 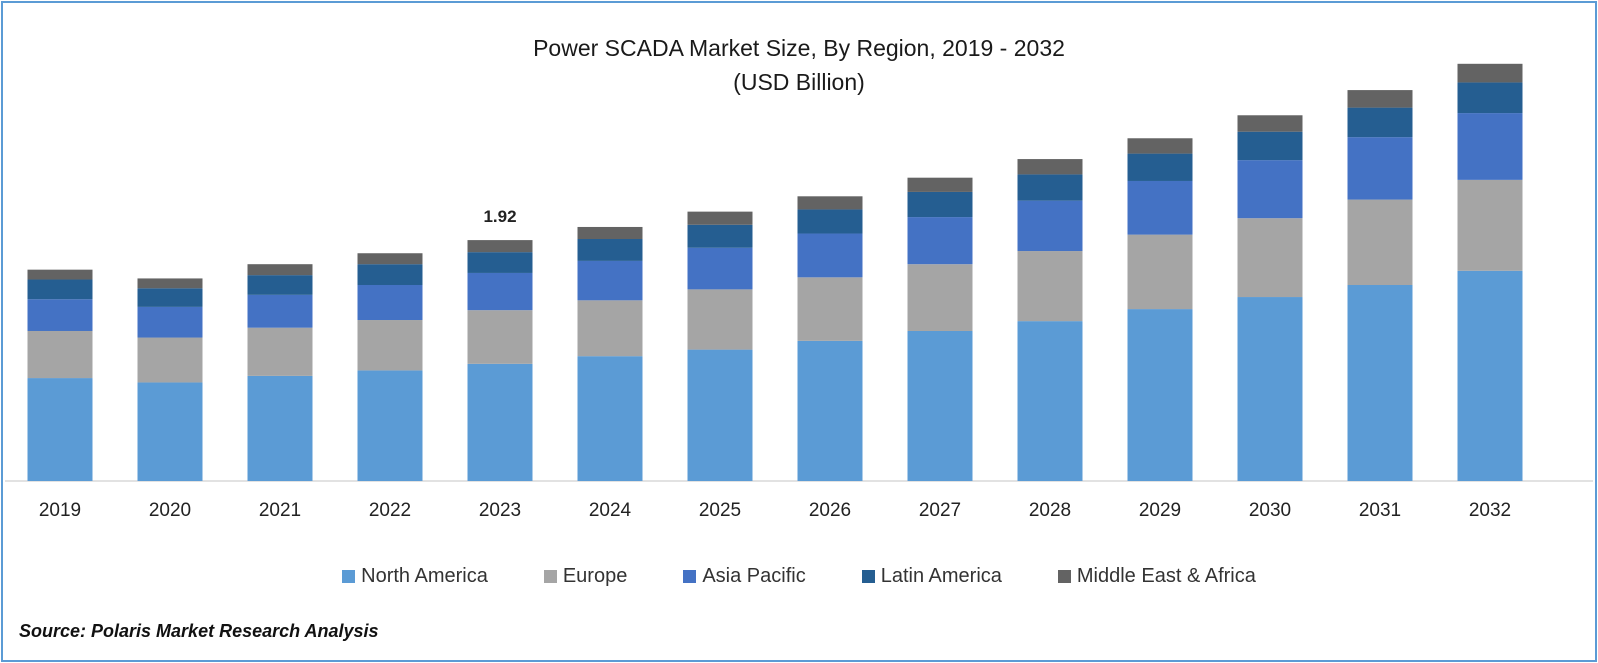 I want to click on legend-label: Middle East & Africa, so click(x=1166, y=576).